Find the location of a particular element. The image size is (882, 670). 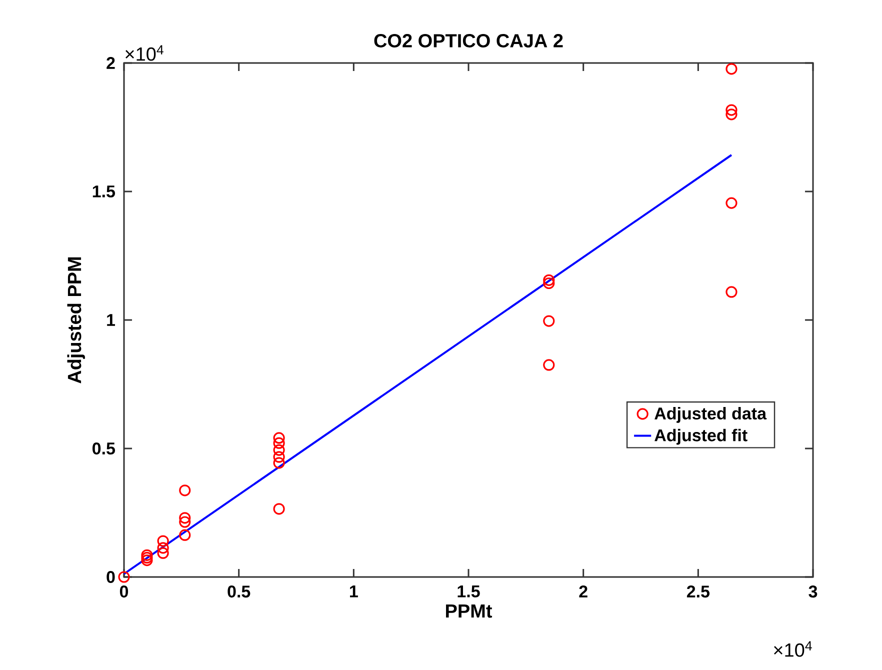

x-tick-label: 1.5 is located at coordinates (469, 592).